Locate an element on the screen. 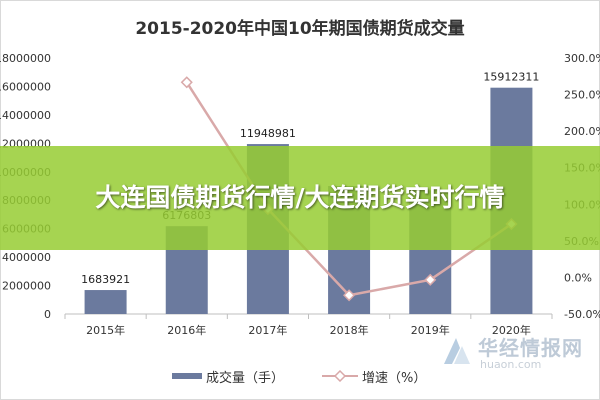 The width and height of the screenshot is (600, 400). x-tick-label: 2019年 is located at coordinates (430, 330).